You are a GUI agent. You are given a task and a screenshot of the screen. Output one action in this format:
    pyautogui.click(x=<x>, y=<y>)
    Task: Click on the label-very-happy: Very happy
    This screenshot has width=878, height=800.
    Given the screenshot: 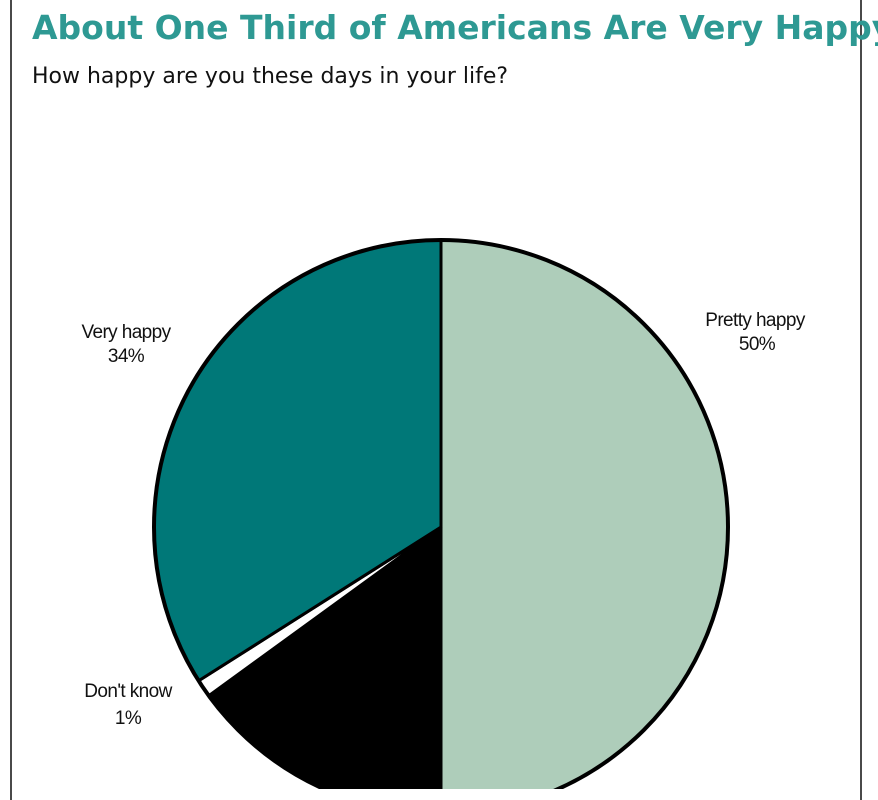 What is the action you would take?
    pyautogui.click(x=126, y=332)
    